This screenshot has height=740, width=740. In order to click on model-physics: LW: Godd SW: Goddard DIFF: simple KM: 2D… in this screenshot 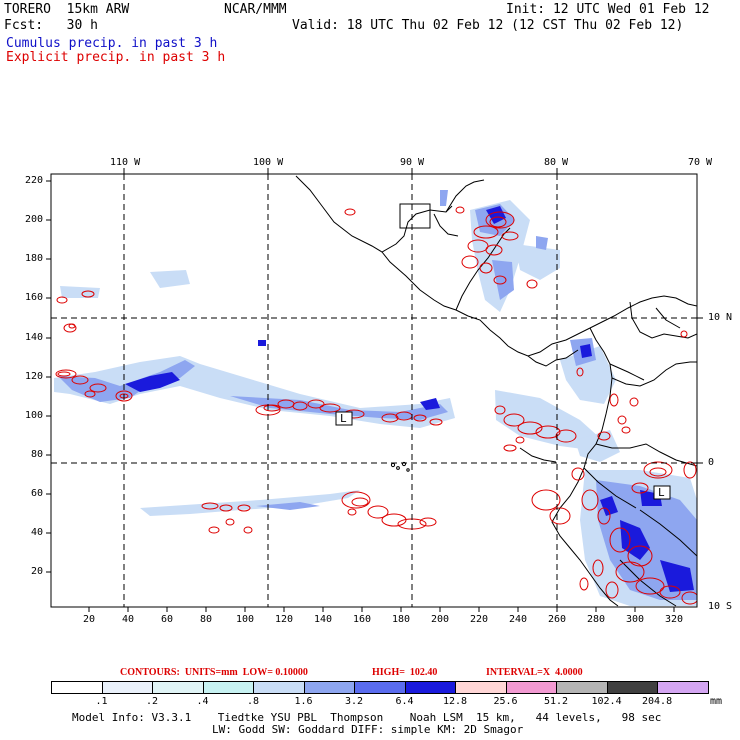, I will do `click(368, 729)`.